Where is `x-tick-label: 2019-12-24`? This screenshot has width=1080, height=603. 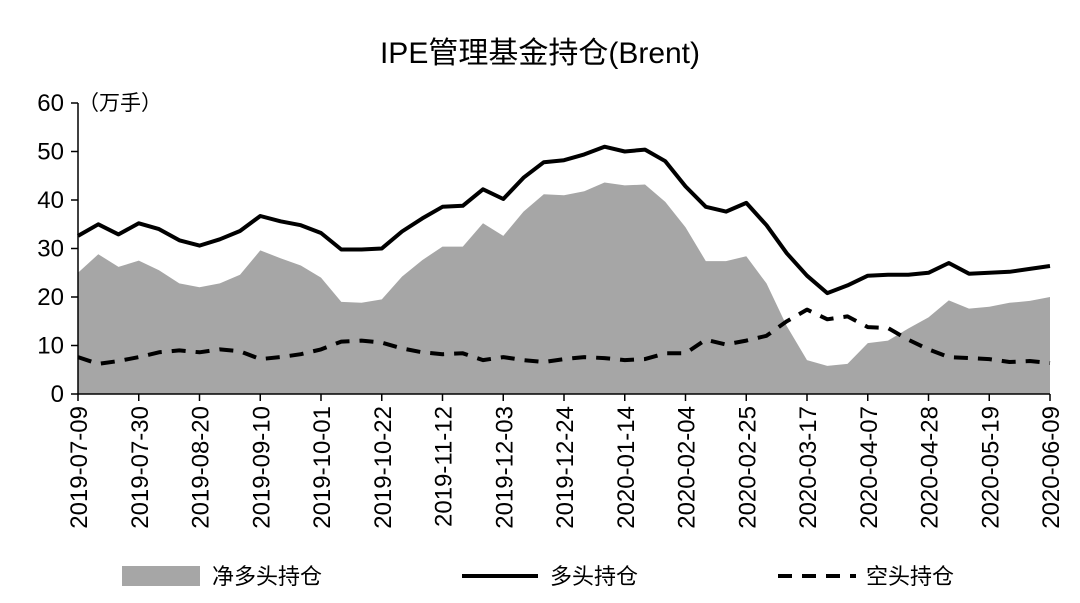 x-tick-label: 2019-12-24 is located at coordinates (565, 467).